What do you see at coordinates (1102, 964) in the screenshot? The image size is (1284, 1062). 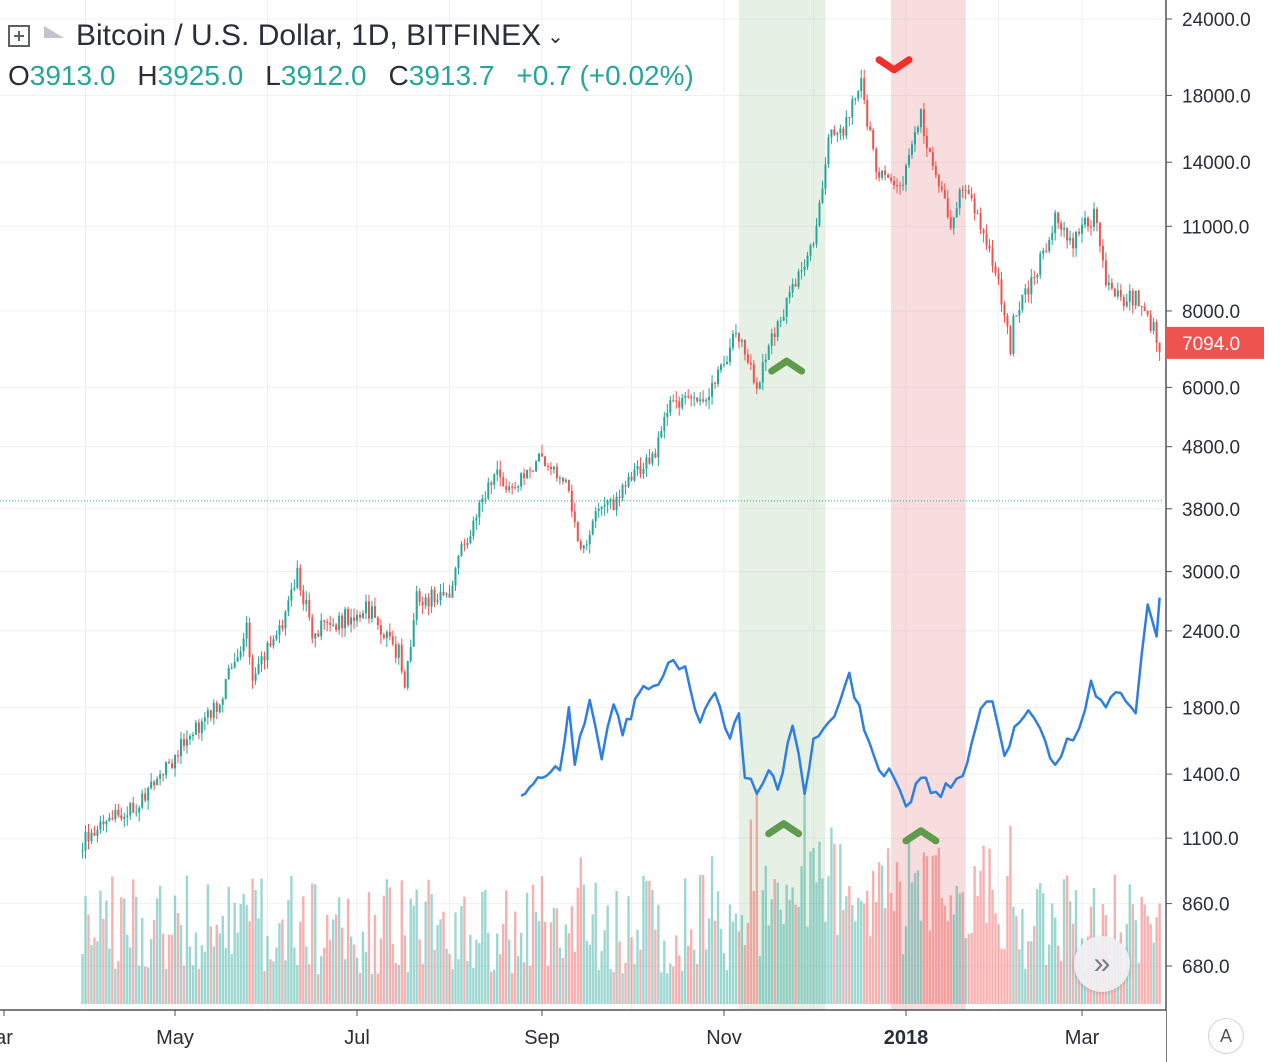 I see `scroll-to-realtime-button: »` at bounding box center [1102, 964].